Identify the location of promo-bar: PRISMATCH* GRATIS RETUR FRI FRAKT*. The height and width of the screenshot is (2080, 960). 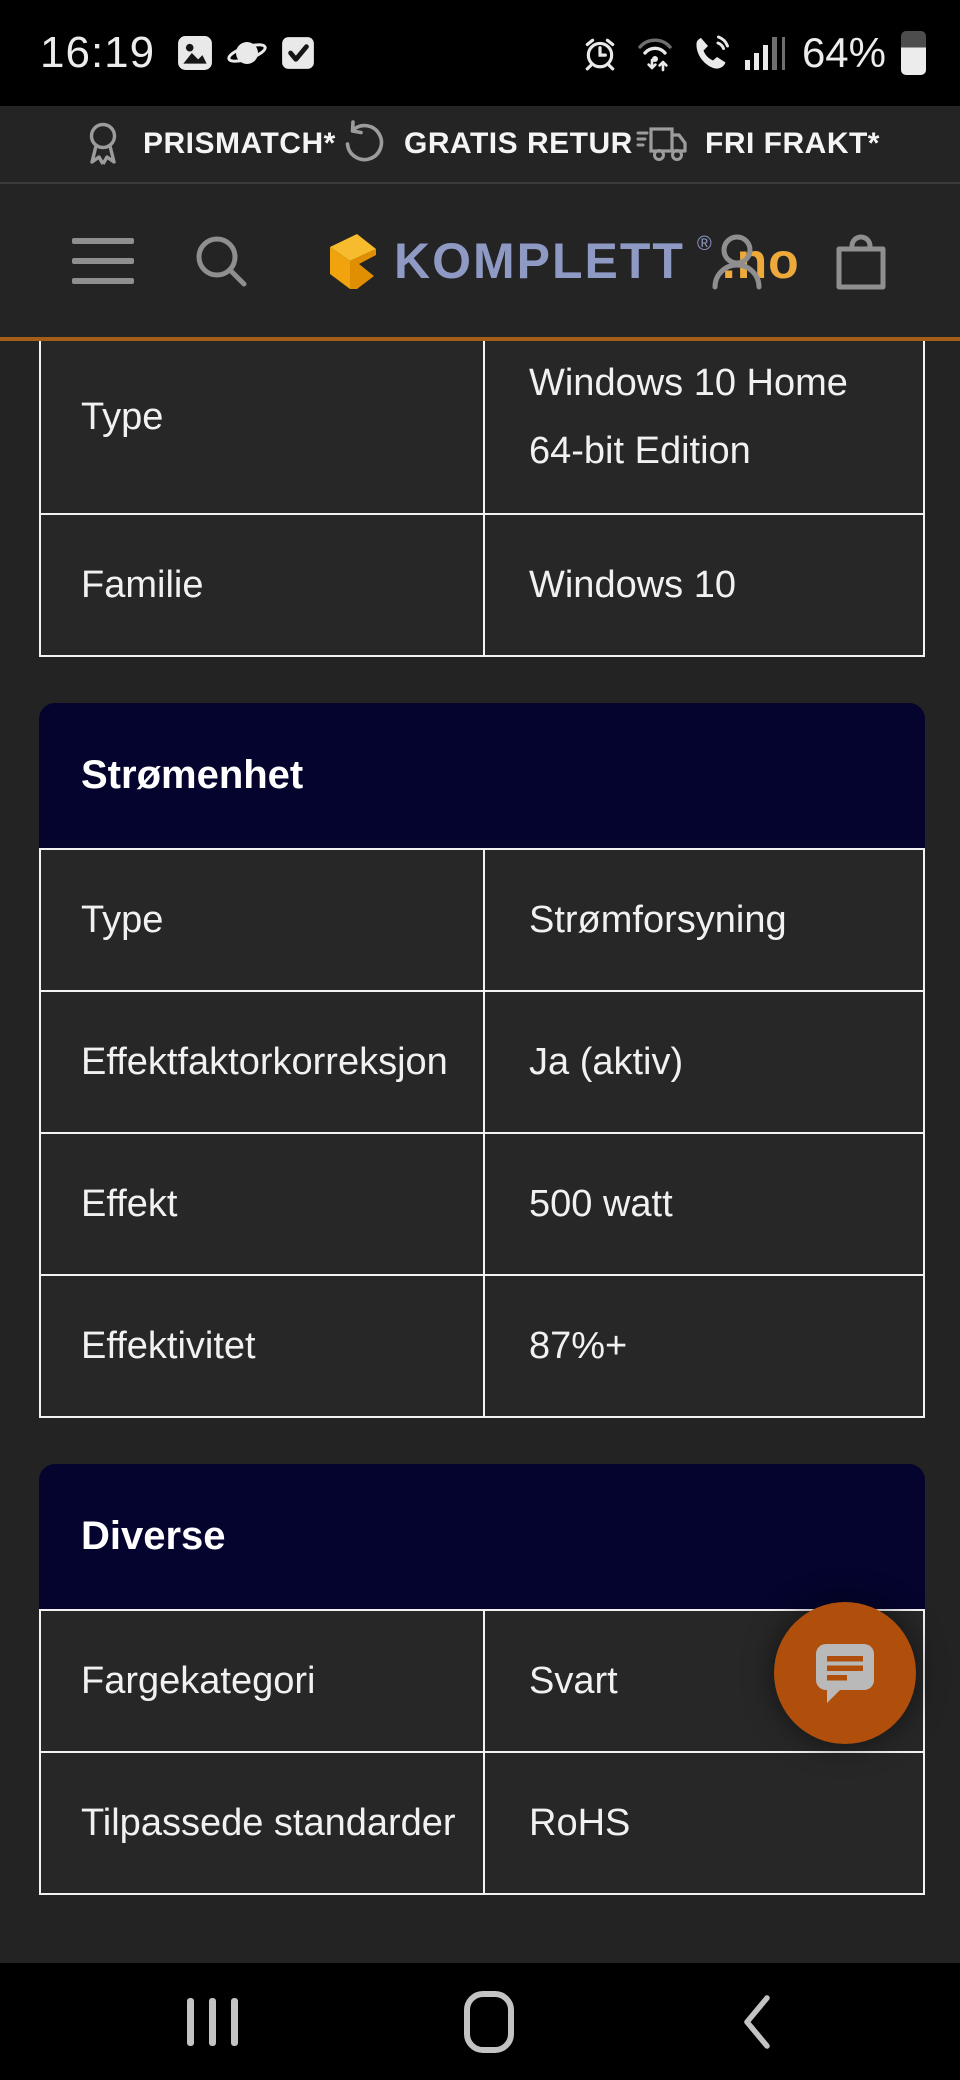
(480, 145).